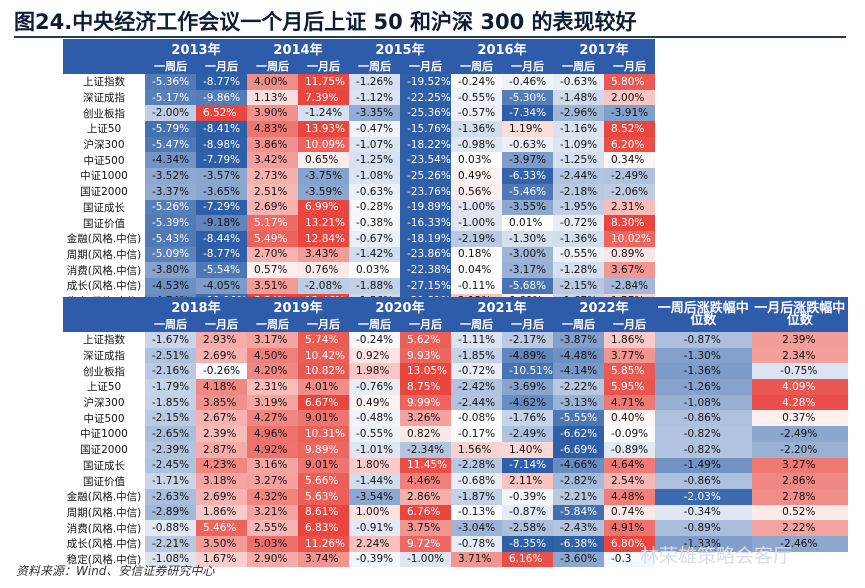 The height and width of the screenshot is (588, 865). Describe the element at coordinates (104, 543) in the screenshot. I see `row-label: 成长(风格.中信)` at that location.